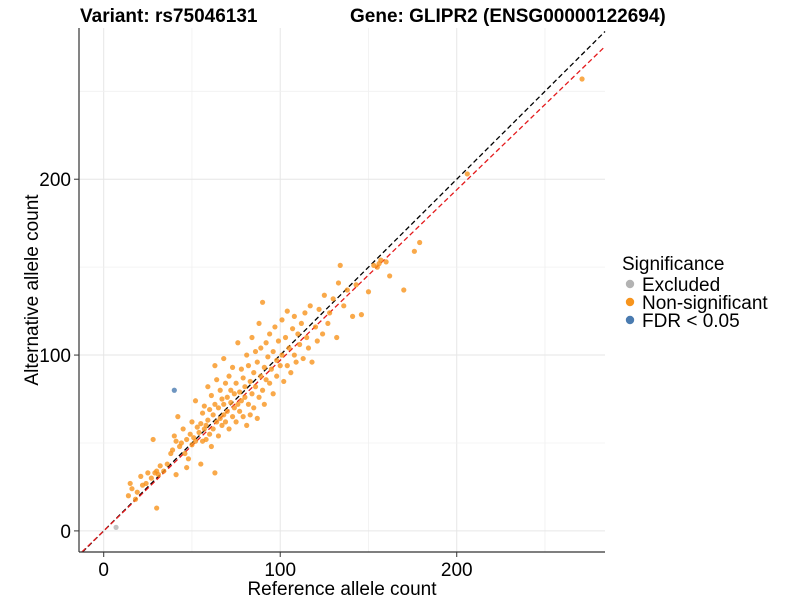  I want to click on x-tick-label: 200, so click(457, 570).